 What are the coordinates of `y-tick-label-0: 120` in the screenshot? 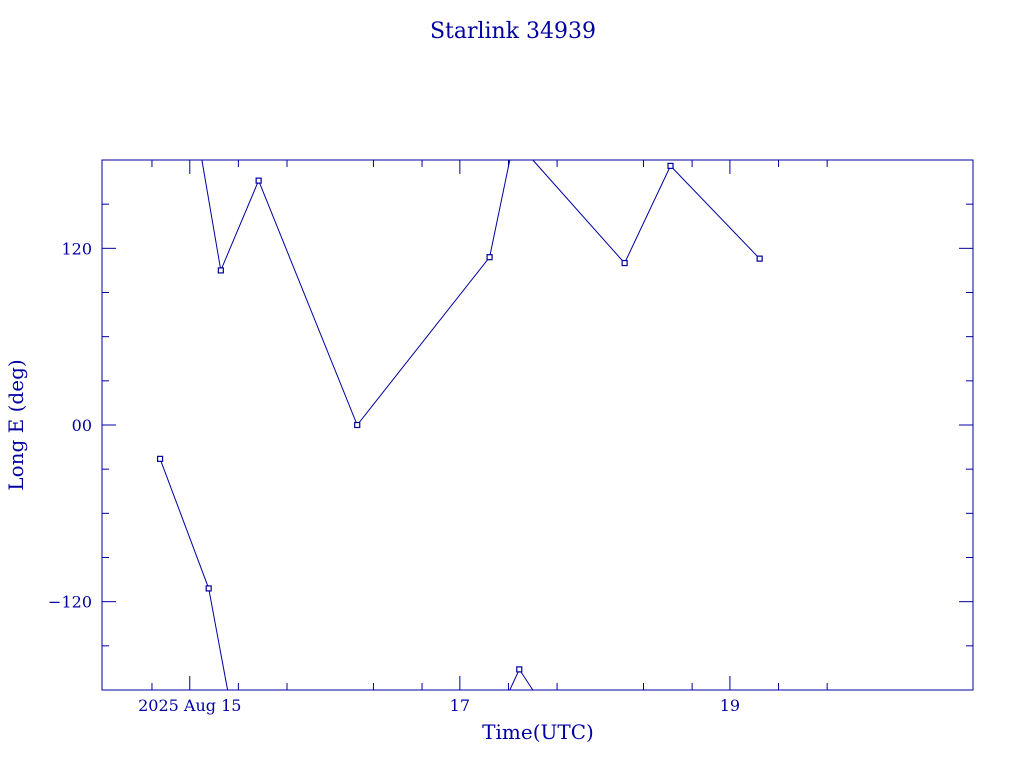 It's located at (76, 248).